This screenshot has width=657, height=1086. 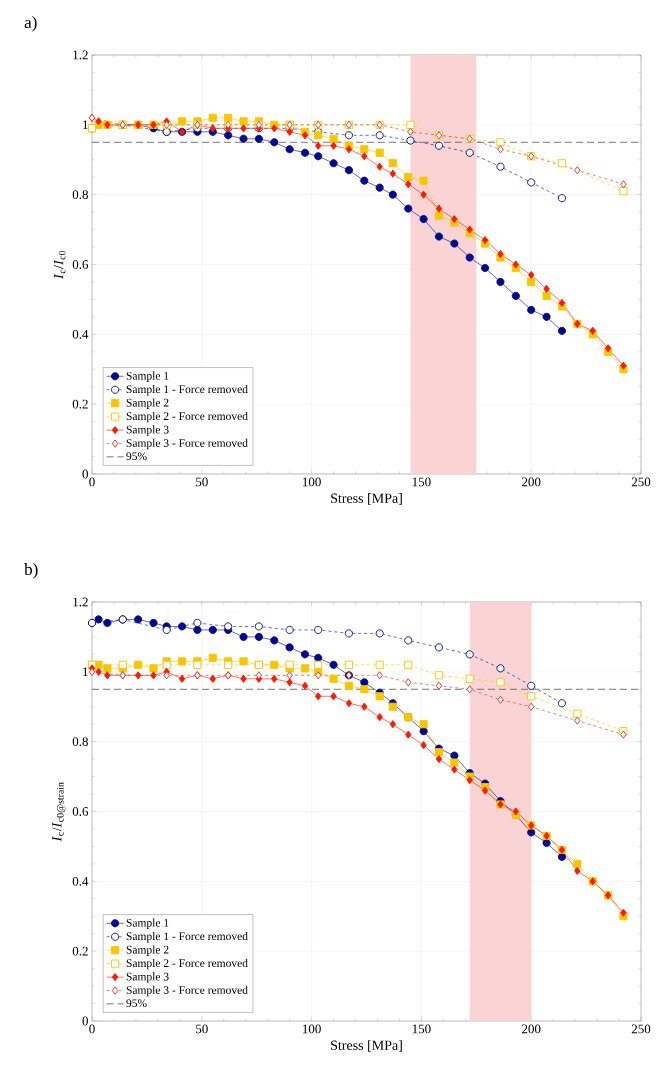 I want to click on chart-title: a), so click(x=30, y=24).